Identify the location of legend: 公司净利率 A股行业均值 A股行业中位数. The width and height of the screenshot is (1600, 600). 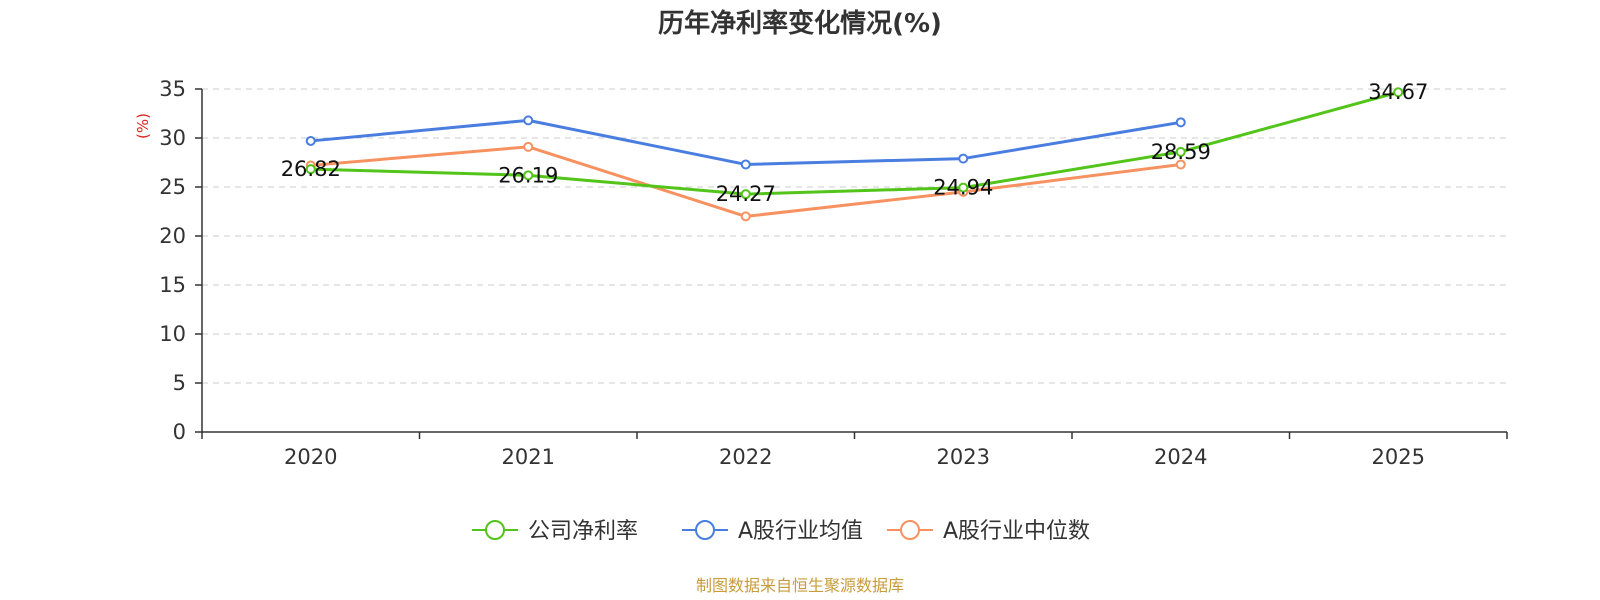
(781, 531).